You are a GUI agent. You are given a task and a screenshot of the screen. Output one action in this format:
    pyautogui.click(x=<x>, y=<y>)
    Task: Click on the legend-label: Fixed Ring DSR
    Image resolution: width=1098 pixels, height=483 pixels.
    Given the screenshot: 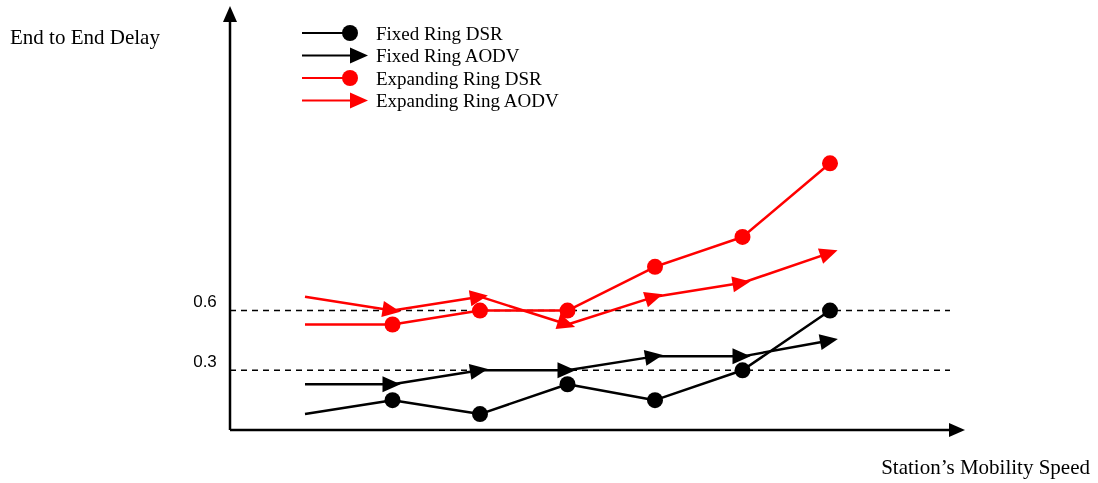 What is the action you would take?
    pyautogui.click(x=440, y=33)
    